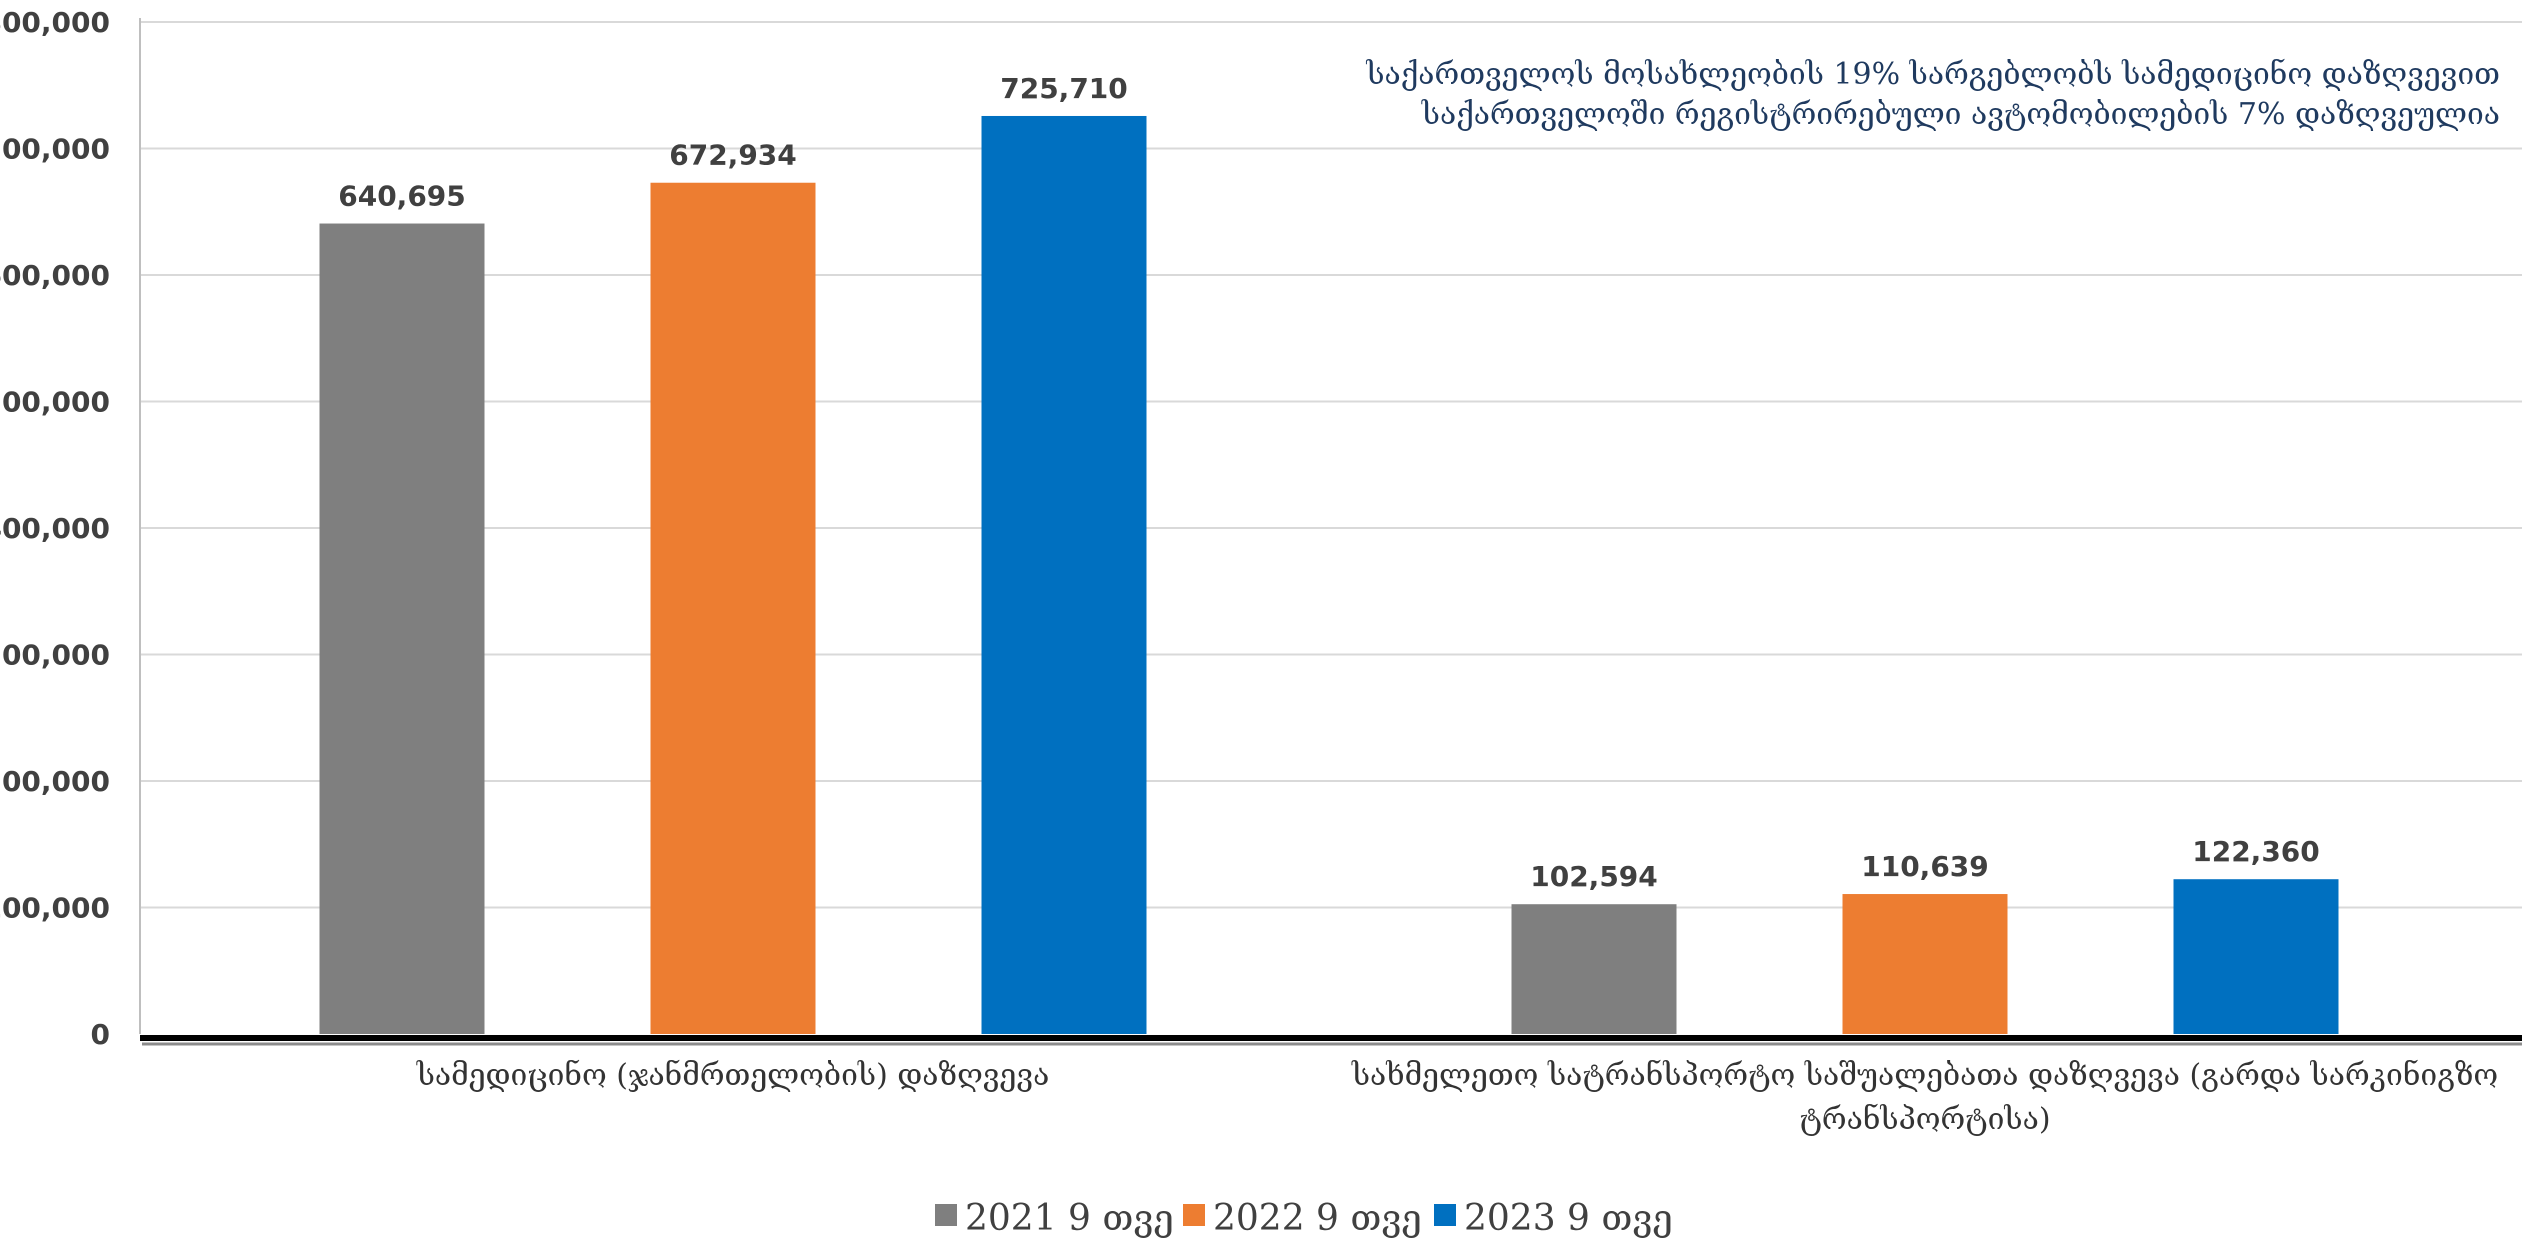  Describe the element at coordinates (55, 22) in the screenshot. I see `y-tick-label: 800,000` at that location.